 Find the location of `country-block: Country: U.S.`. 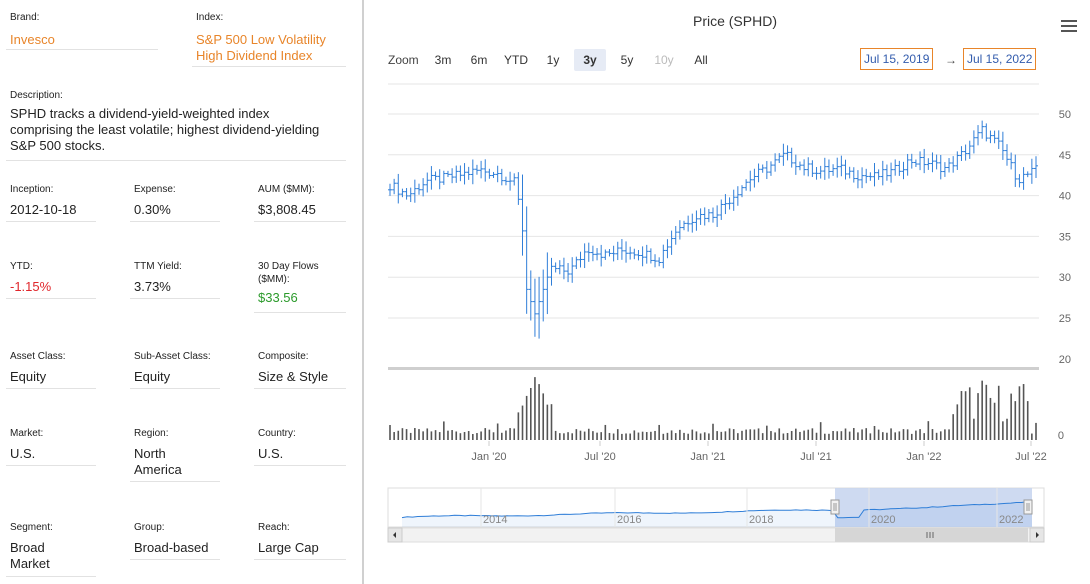

country-block: Country: U.S. is located at coordinates (277, 444).